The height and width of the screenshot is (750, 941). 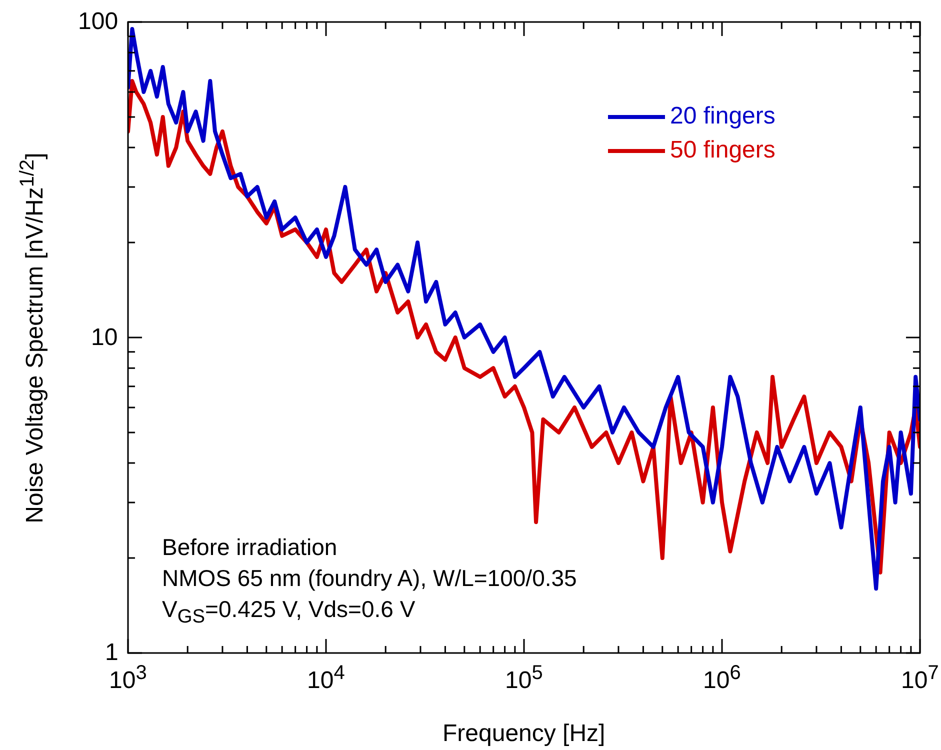 What do you see at coordinates (104, 337) in the screenshot?
I see `y-tick-label: 10` at bounding box center [104, 337].